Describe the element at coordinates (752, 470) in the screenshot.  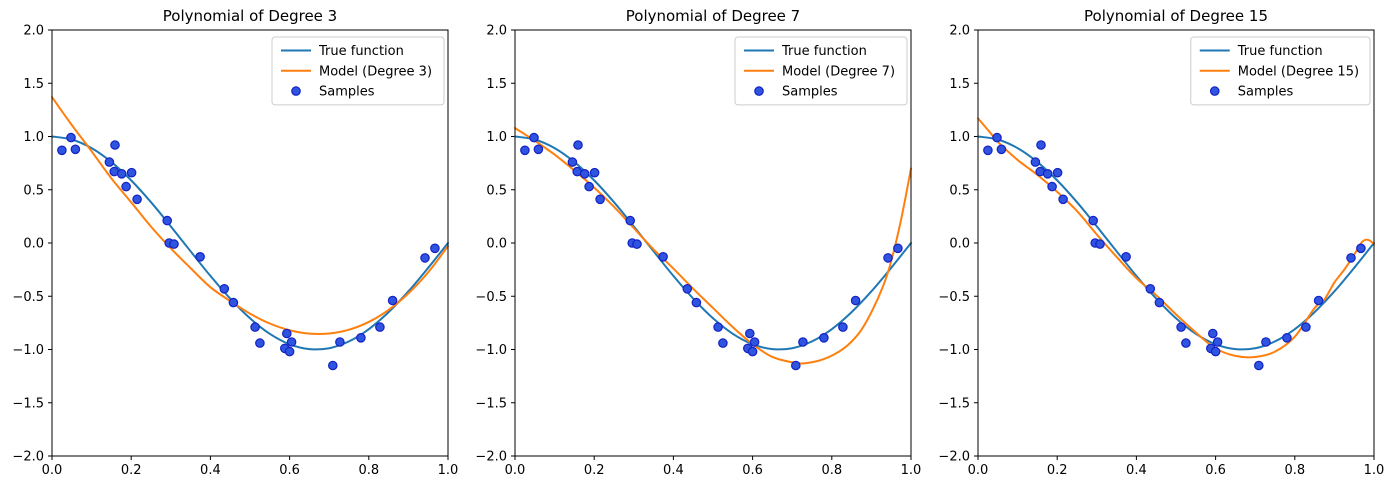
I see `x-tick-label: 0.6` at that location.